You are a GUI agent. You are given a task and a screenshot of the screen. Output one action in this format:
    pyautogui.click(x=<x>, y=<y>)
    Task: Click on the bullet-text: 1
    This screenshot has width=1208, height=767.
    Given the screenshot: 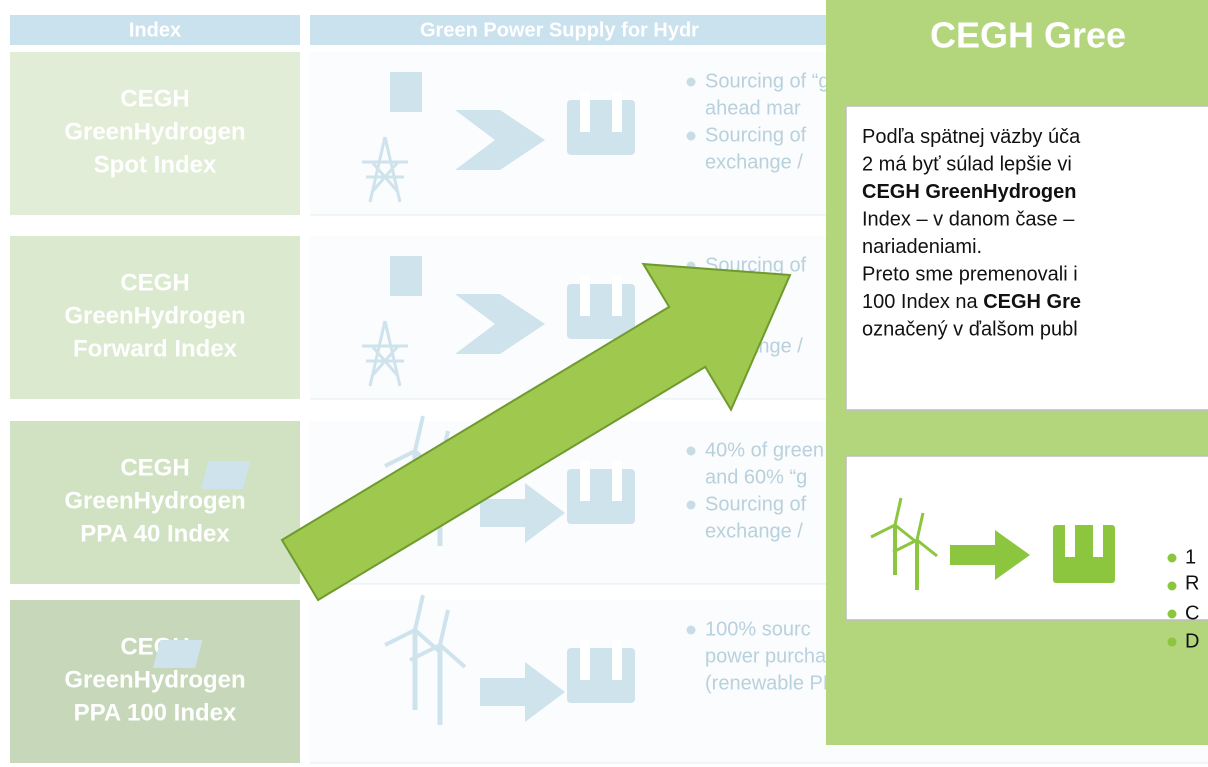 What is the action you would take?
    pyautogui.click(x=1190, y=557)
    